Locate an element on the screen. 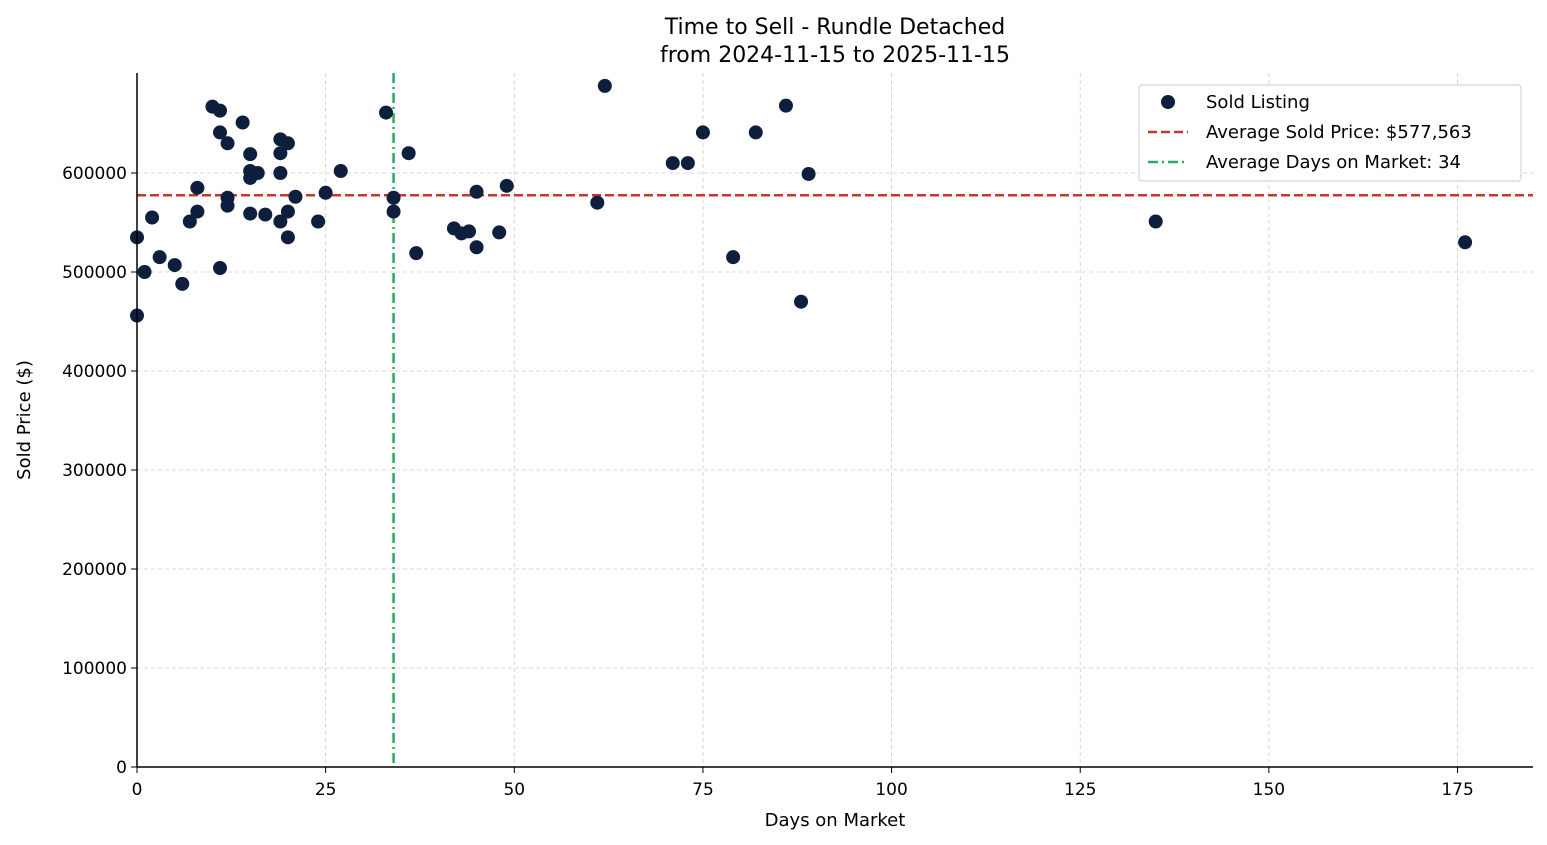 This screenshot has height=845, width=1547. legend-marker-points is located at coordinates (1168, 102).